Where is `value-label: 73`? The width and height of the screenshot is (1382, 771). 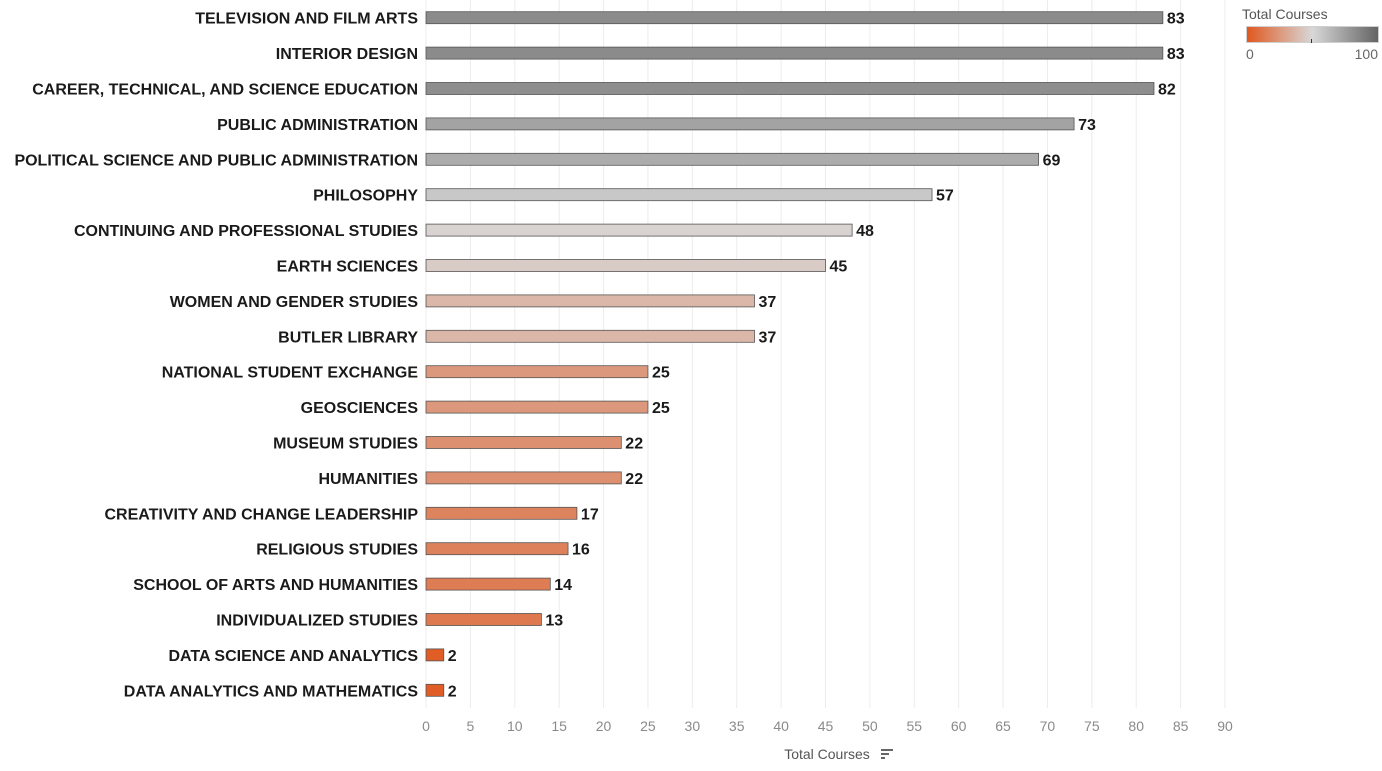
value-label: 73 is located at coordinates (1087, 125).